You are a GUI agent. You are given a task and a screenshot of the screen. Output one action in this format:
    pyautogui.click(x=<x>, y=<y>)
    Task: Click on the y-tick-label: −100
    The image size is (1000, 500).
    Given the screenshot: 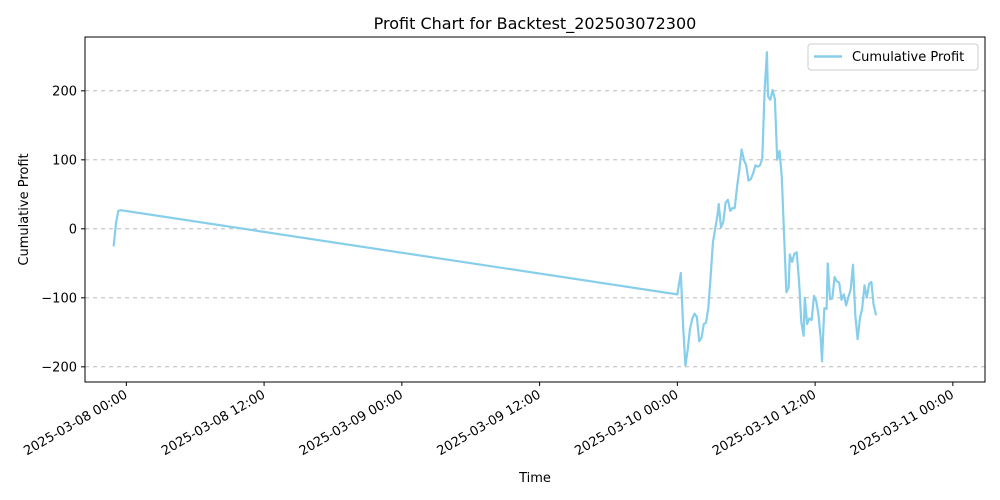 What is the action you would take?
    pyautogui.click(x=59, y=298)
    